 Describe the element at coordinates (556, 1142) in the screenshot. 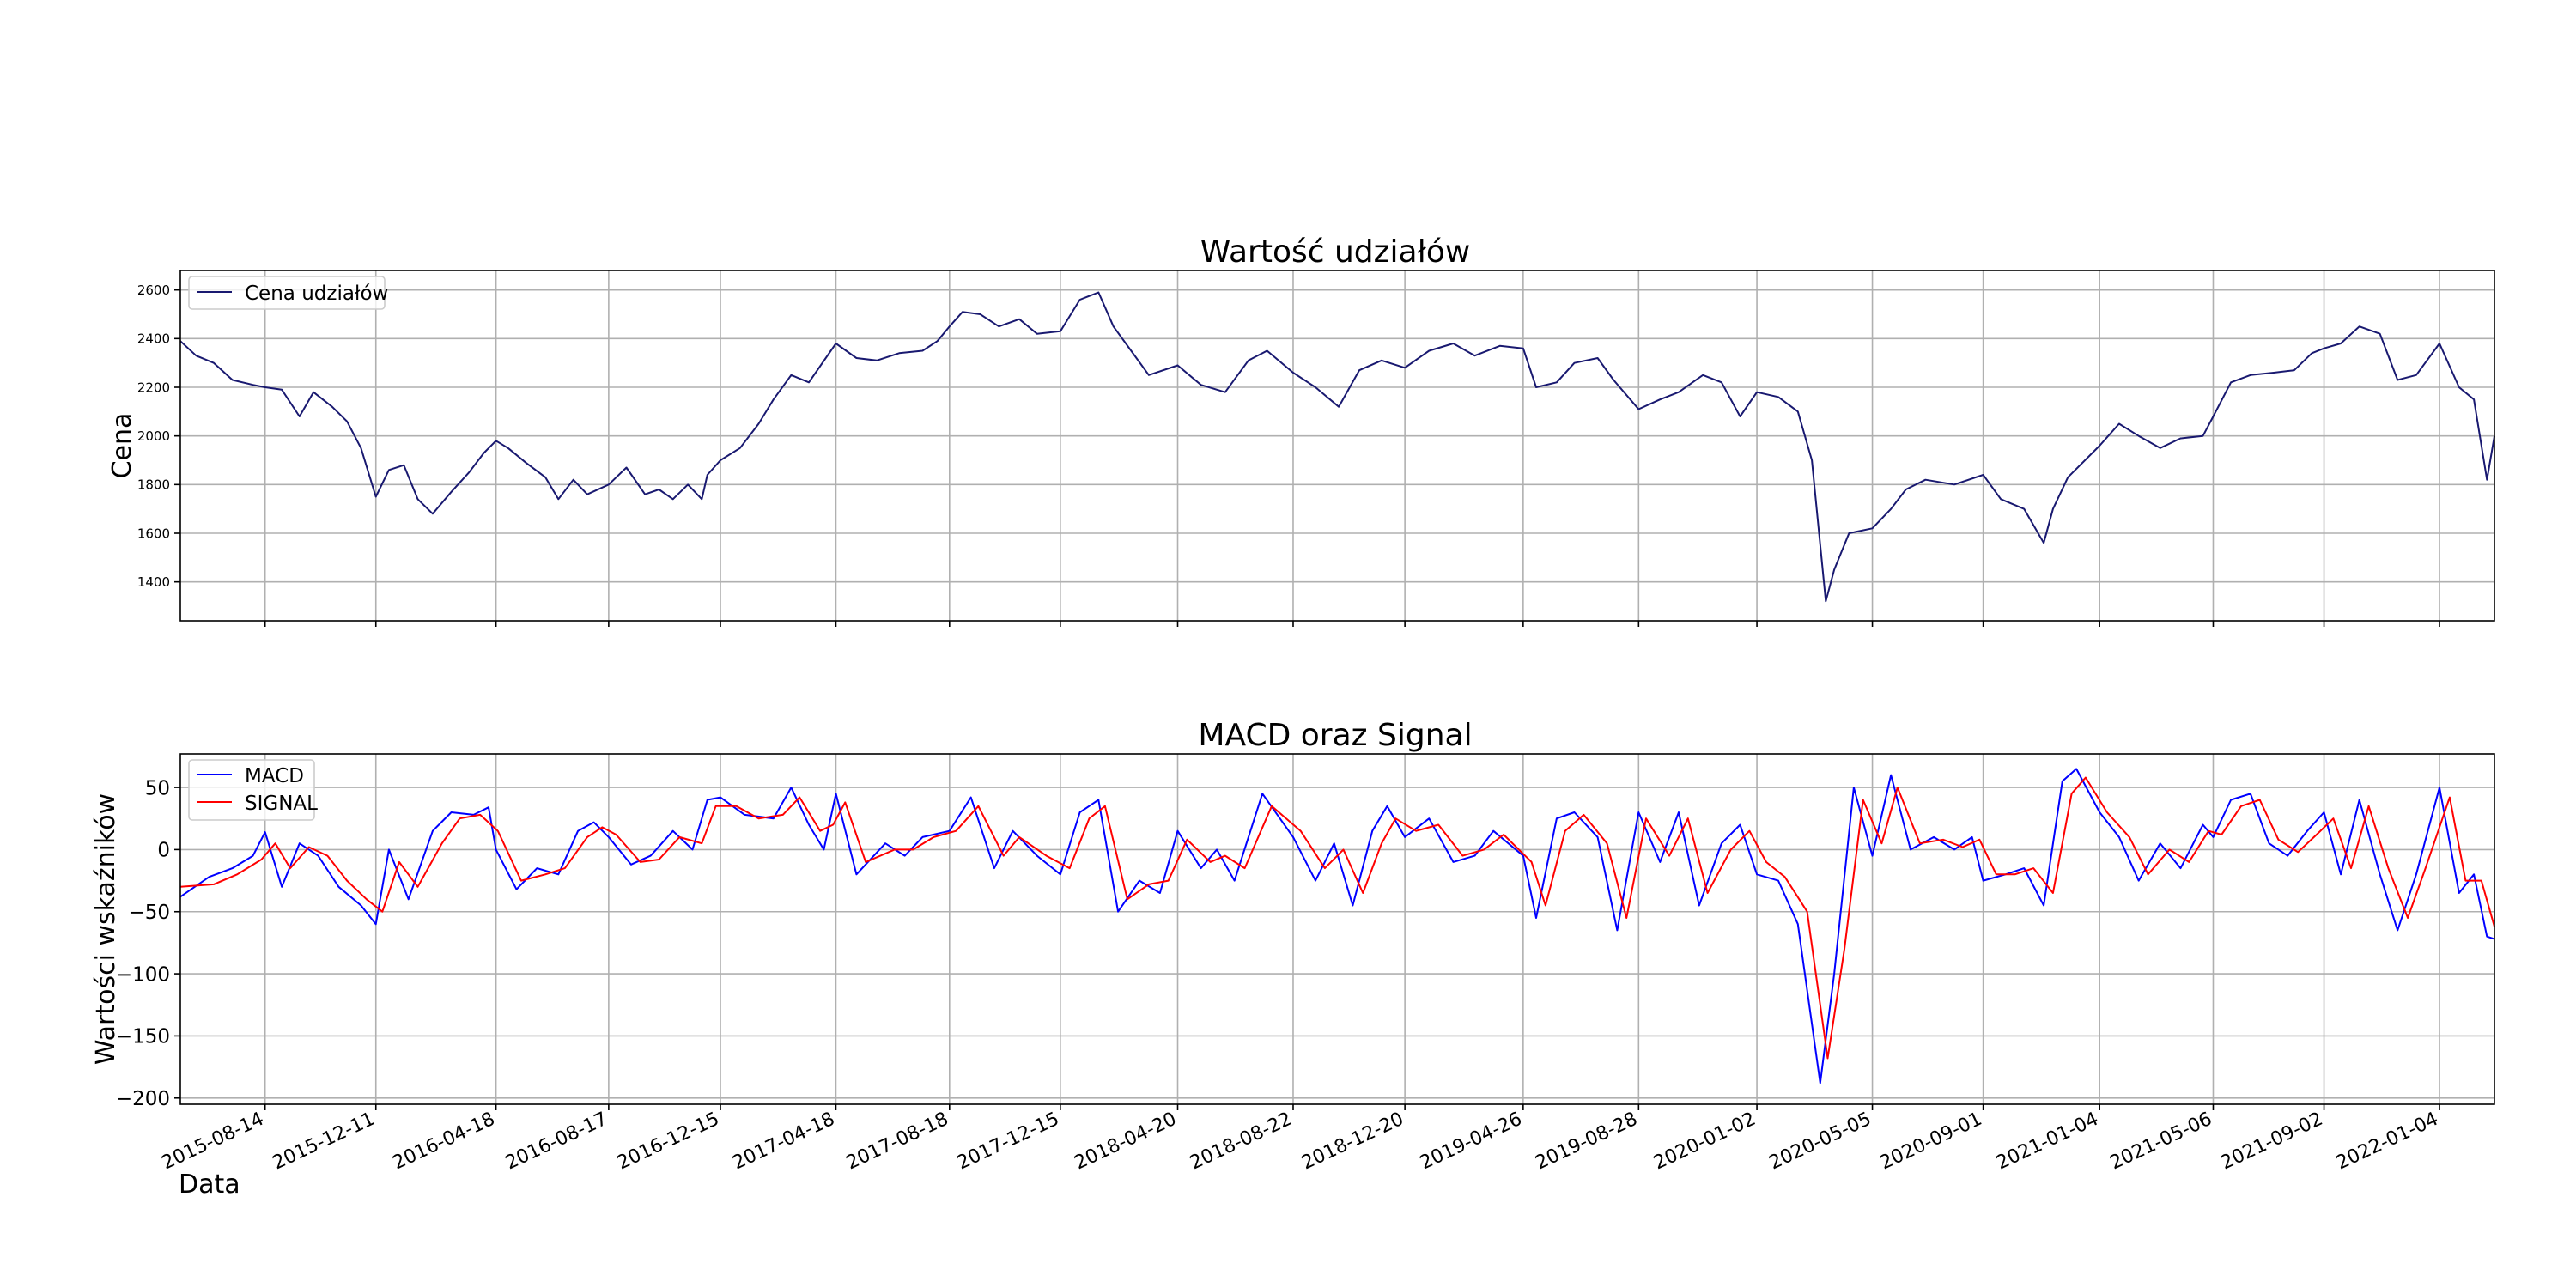

I see `macd-x-tick-label: 2016-08-17` at that location.